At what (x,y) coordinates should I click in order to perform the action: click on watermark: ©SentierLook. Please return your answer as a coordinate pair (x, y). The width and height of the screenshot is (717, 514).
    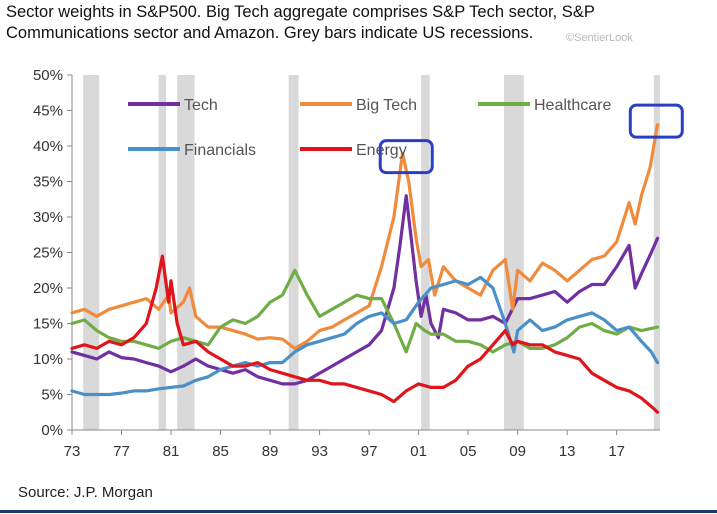
    Looking at the image, I should click on (599, 38).